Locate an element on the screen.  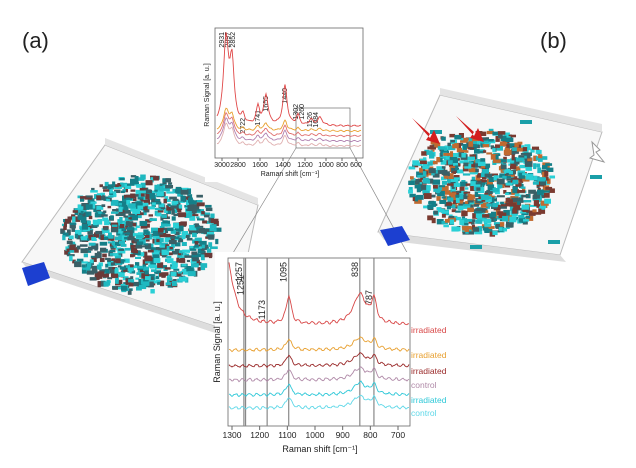
peak-label: 1257 is located at coordinates (239, 272).